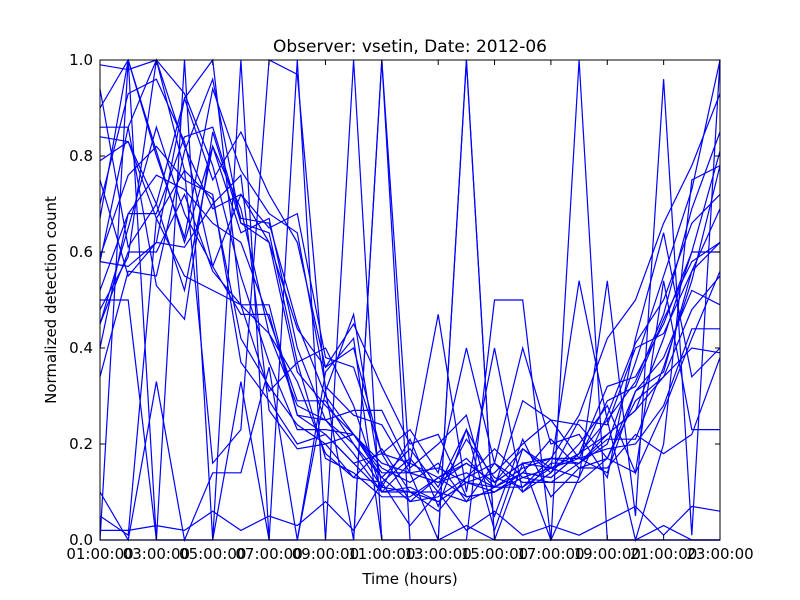  Describe the element at coordinates (437, 554) in the screenshot. I see `x-tick-label: 13:00:00` at that location.